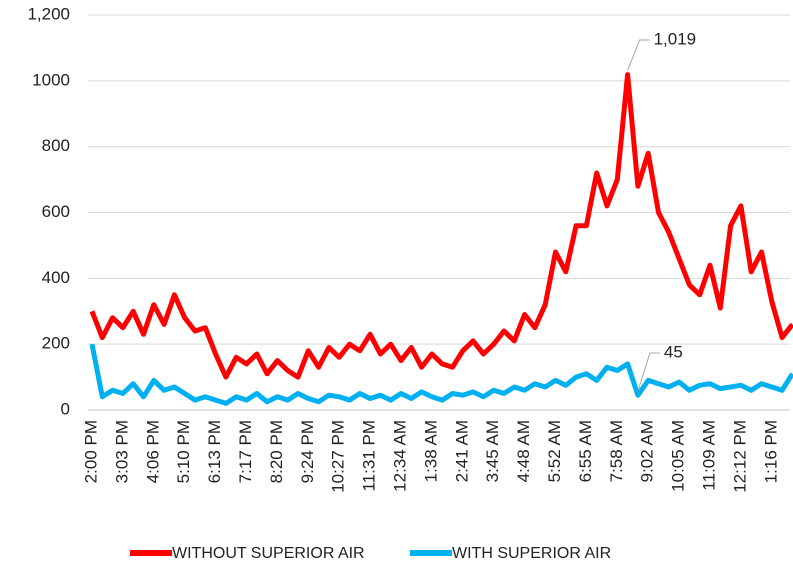 The image size is (793, 575). What do you see at coordinates (338, 456) in the screenshot?
I see `x-tick-label: 10:27 PM` at bounding box center [338, 456].